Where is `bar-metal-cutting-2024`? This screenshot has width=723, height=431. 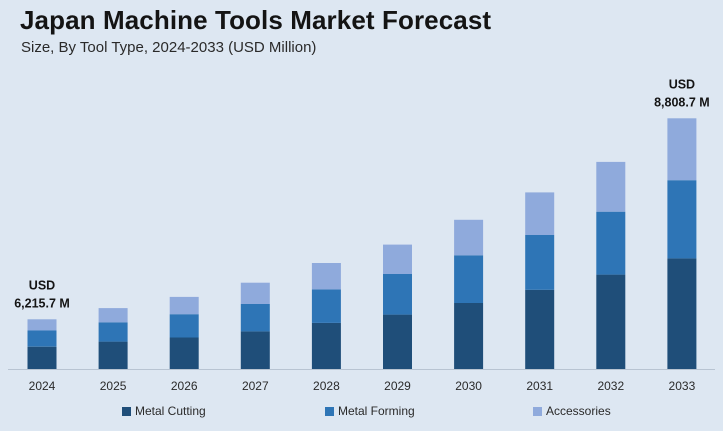
bar-metal-cutting-2024 is located at coordinates (42, 357).